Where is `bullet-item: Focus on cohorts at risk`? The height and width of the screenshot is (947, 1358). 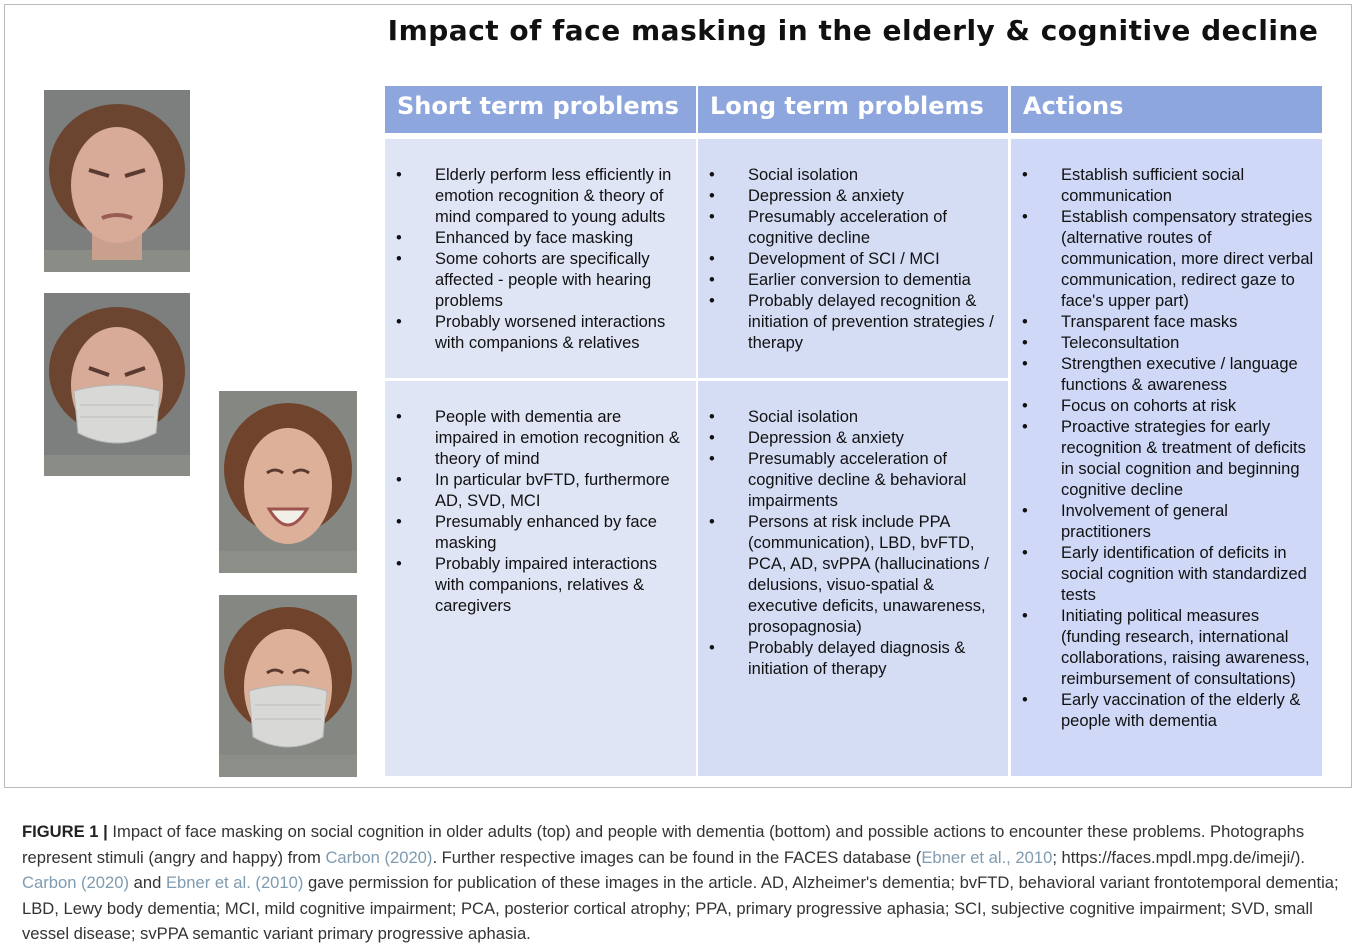 bullet-item: Focus on cohorts at risk is located at coordinates (1164, 406).